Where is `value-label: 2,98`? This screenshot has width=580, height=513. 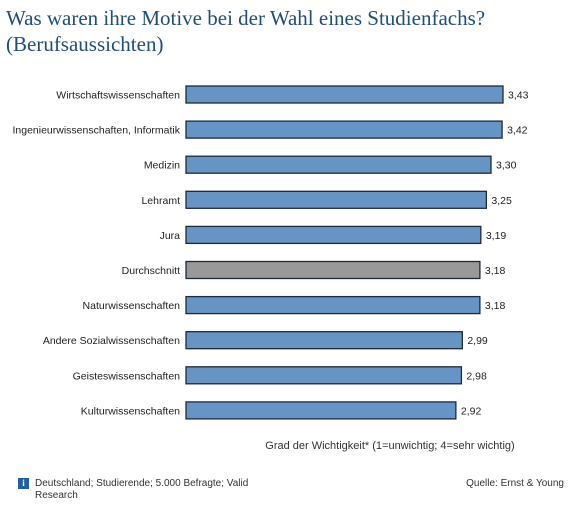 value-label: 2,98 is located at coordinates (476, 376).